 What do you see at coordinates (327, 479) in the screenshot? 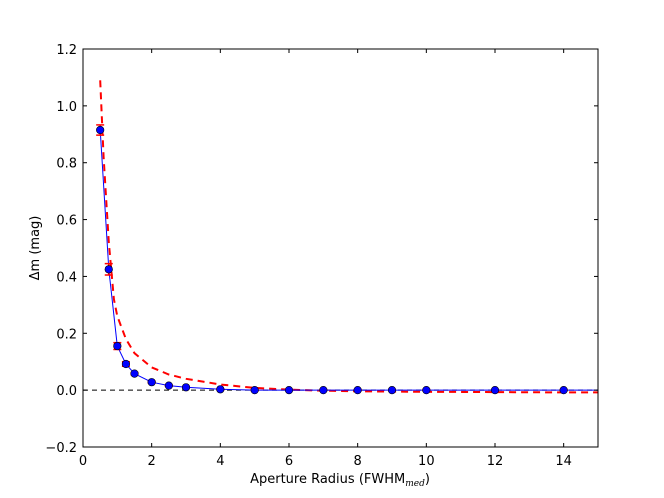
I see `x-axis-label-main: Aperture Radius (FWHM` at bounding box center [327, 479].